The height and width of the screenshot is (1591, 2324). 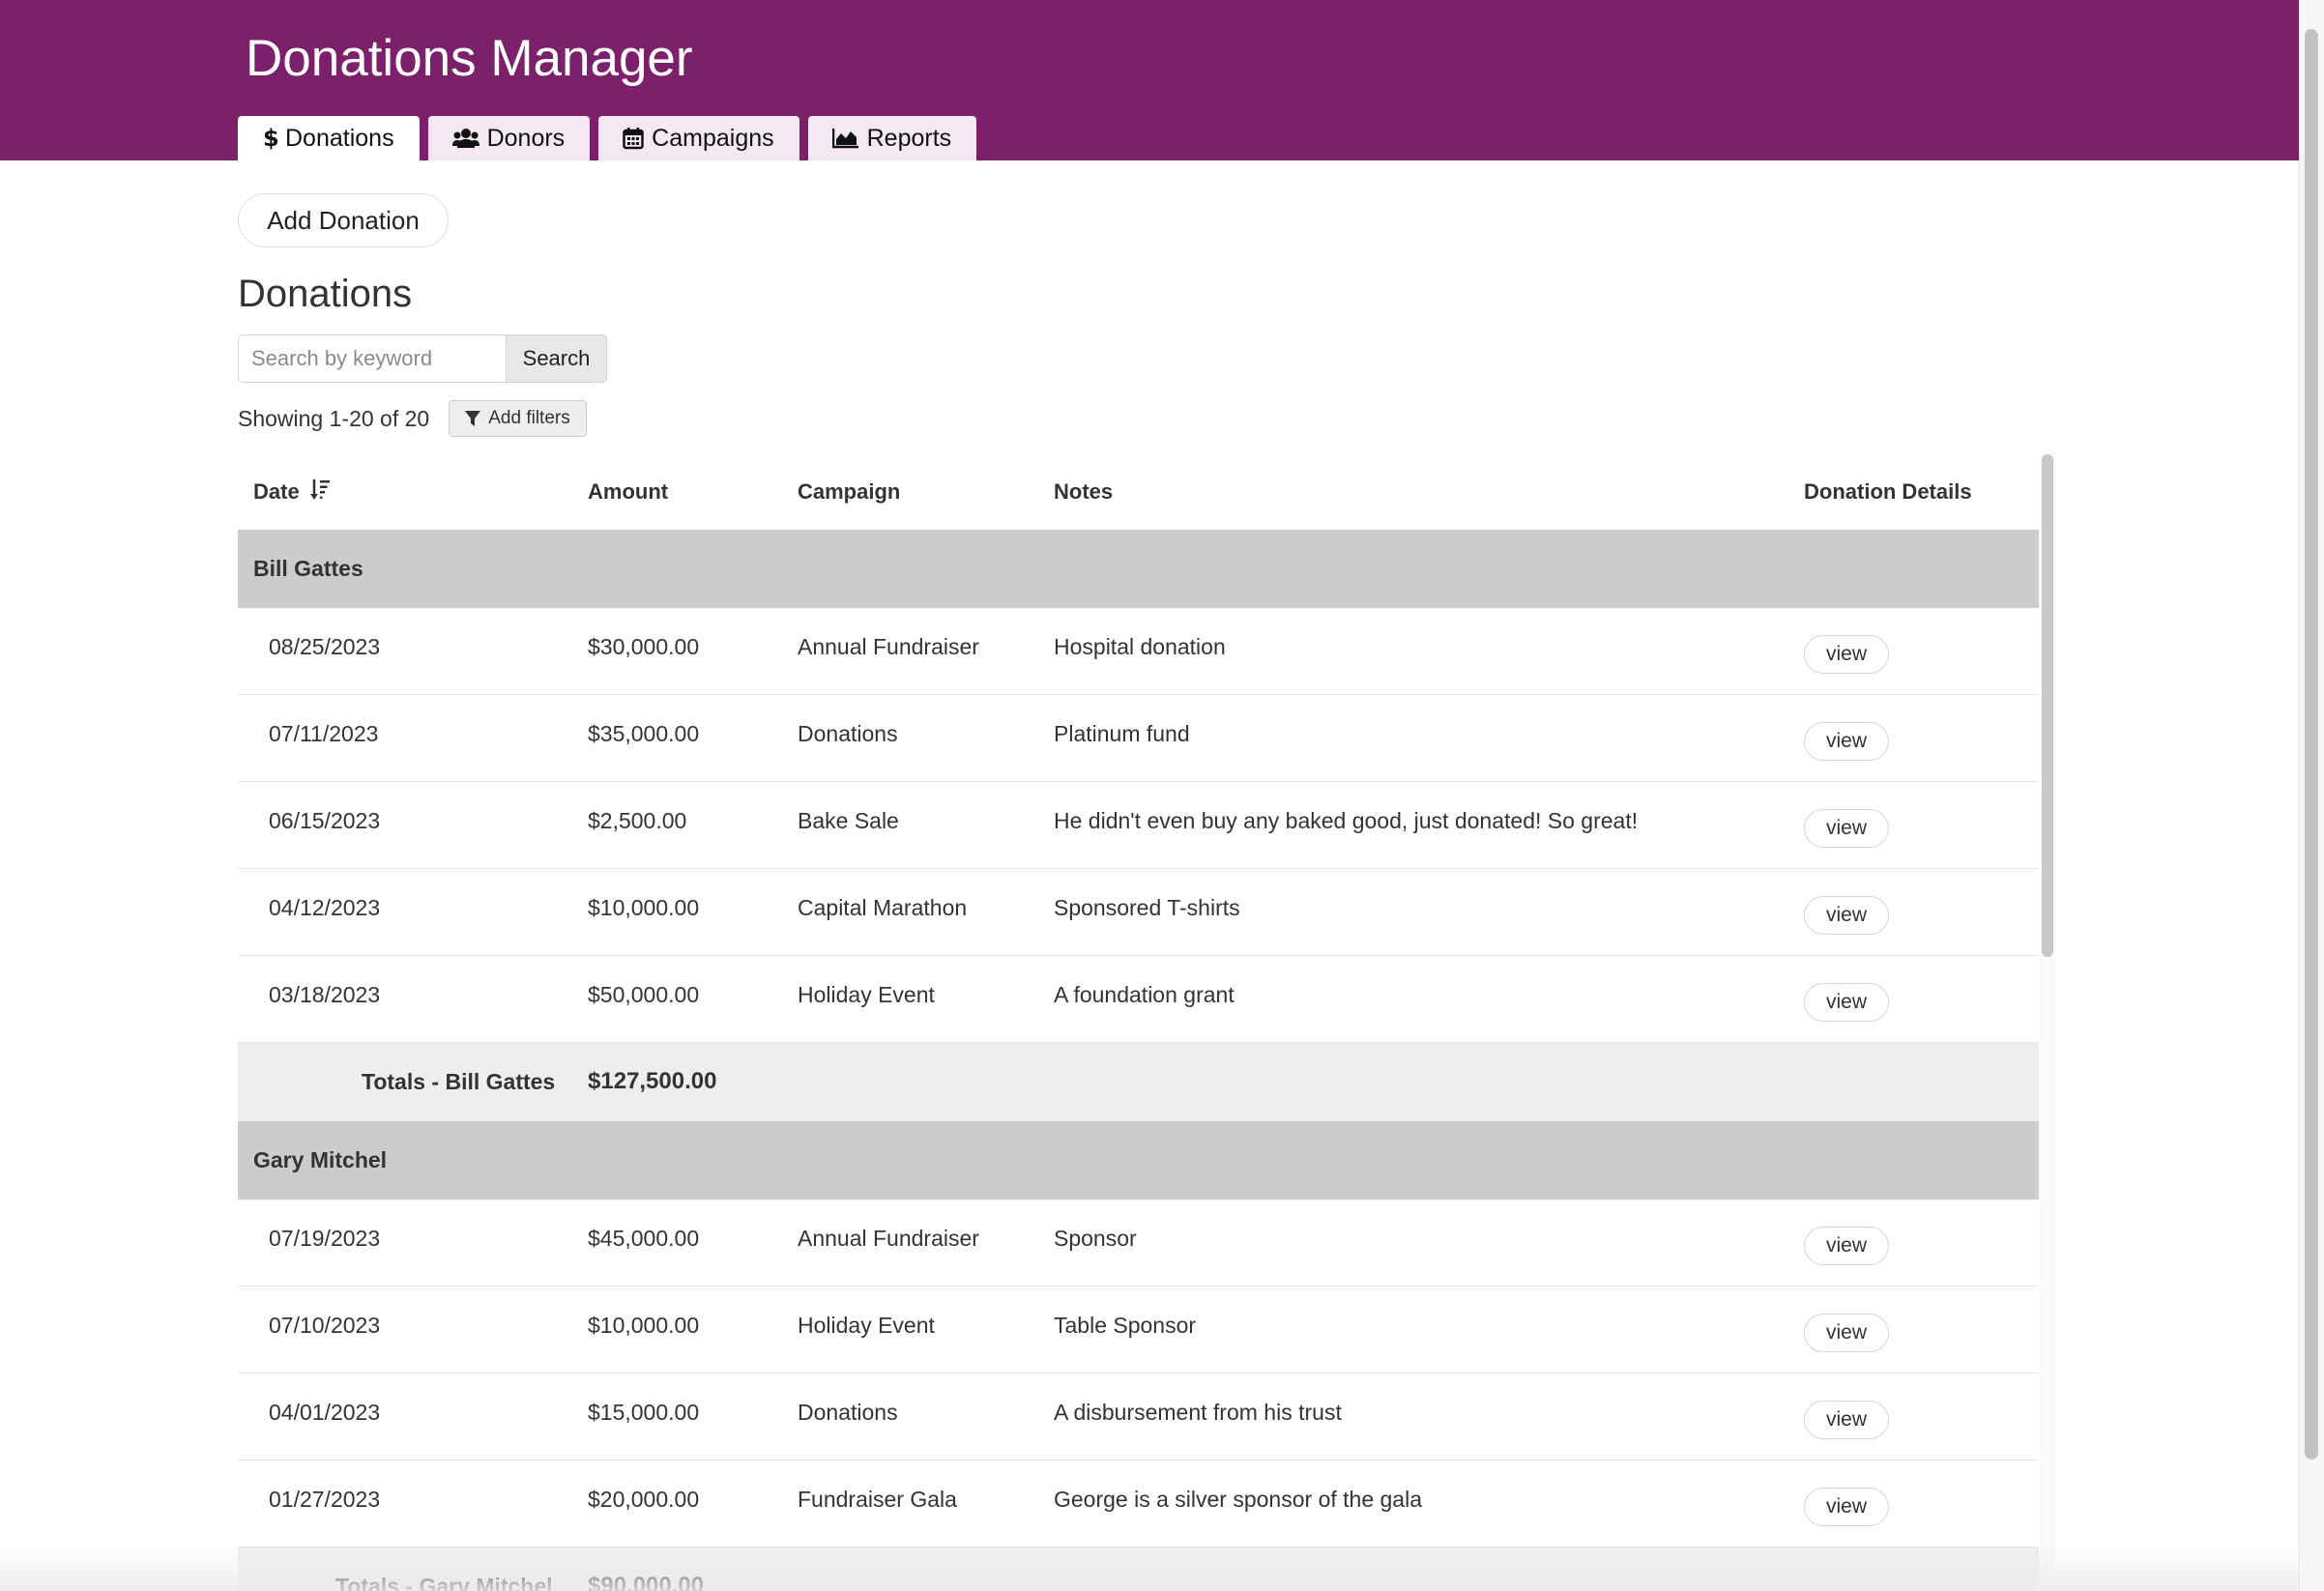 What do you see at coordinates (319, 489) in the screenshot?
I see `sort-descending-icon` at bounding box center [319, 489].